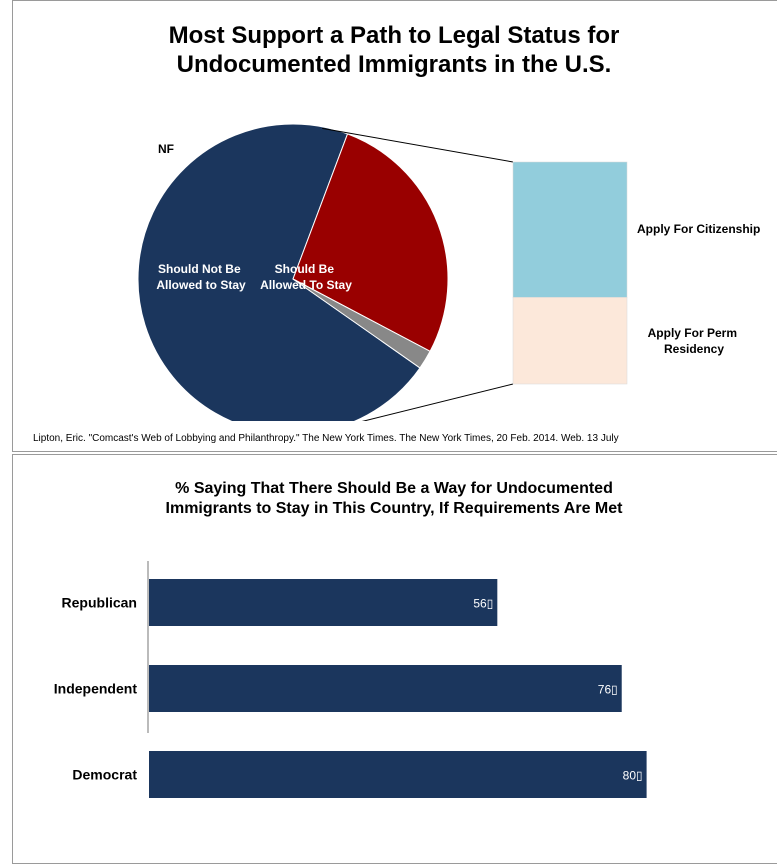 The height and width of the screenshot is (864, 777). Describe the element at coordinates (483, 604) in the screenshot. I see `value-label-republican: 56▯` at that location.